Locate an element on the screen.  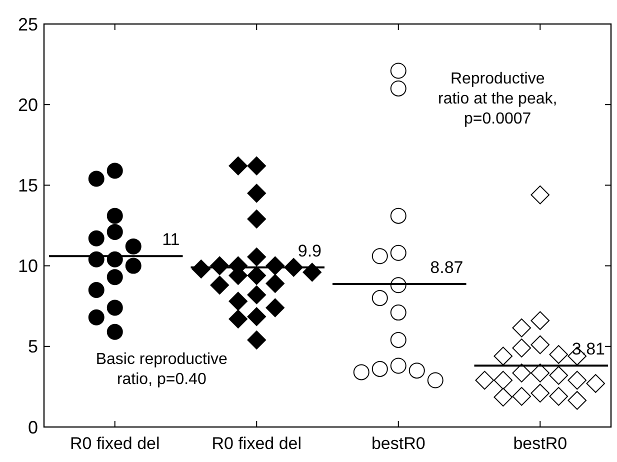
y-tick-label: 10 is located at coordinates (28, 266).